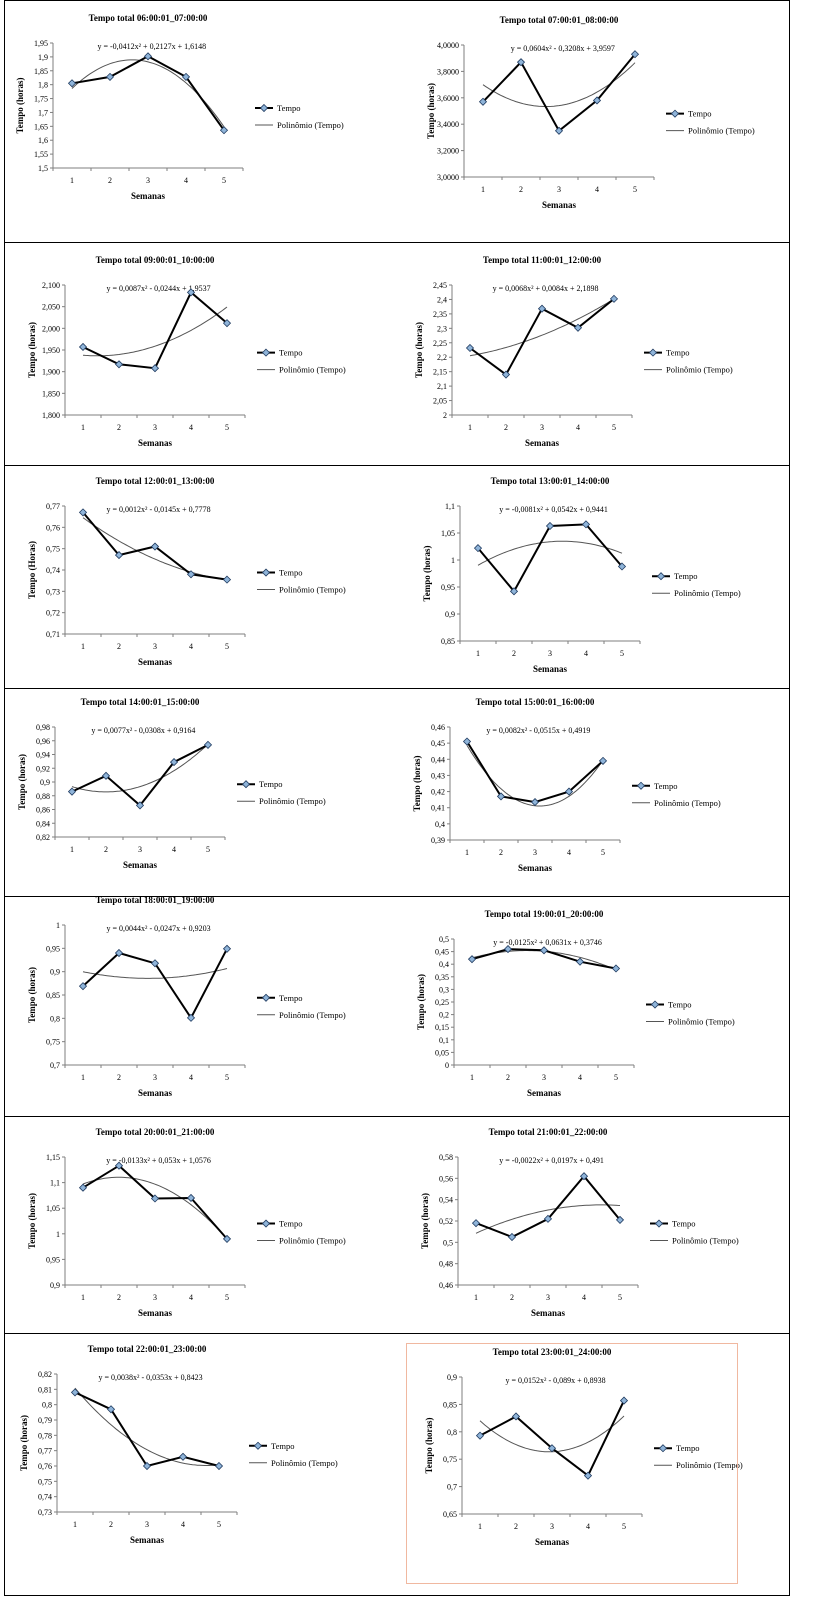  I want to click on y-tick-label: 0,96, so click(43, 741).